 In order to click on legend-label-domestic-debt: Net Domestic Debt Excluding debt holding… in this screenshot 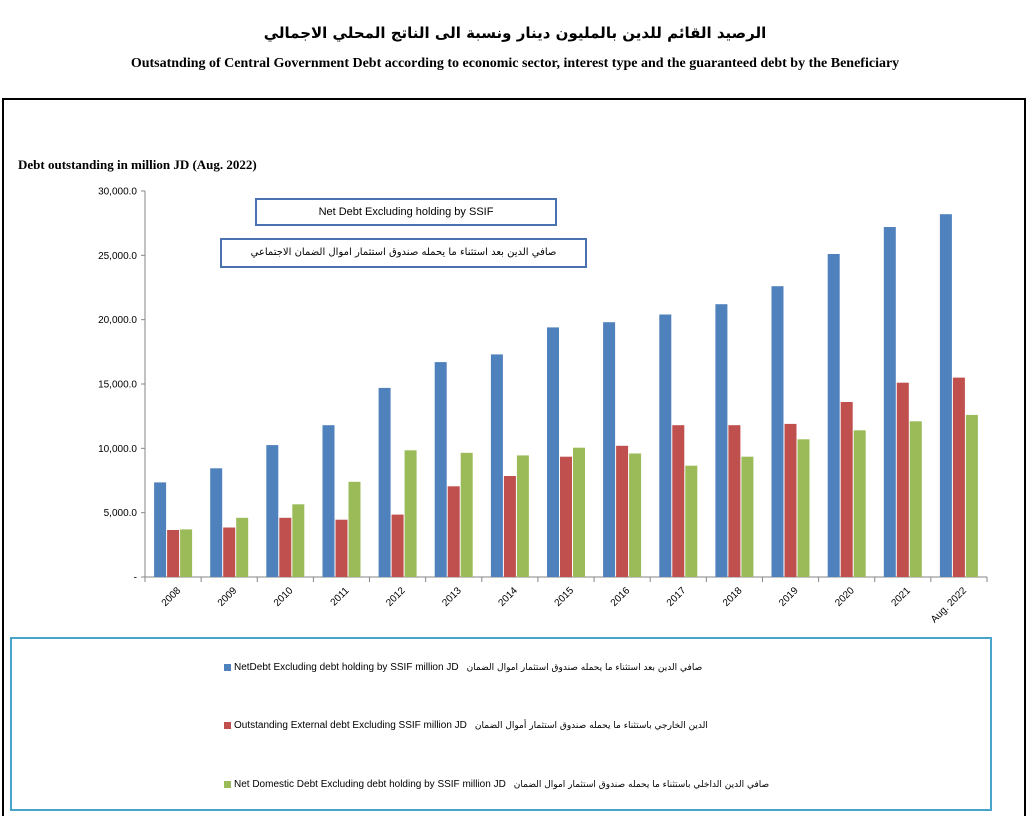, I will do `click(370, 784)`.